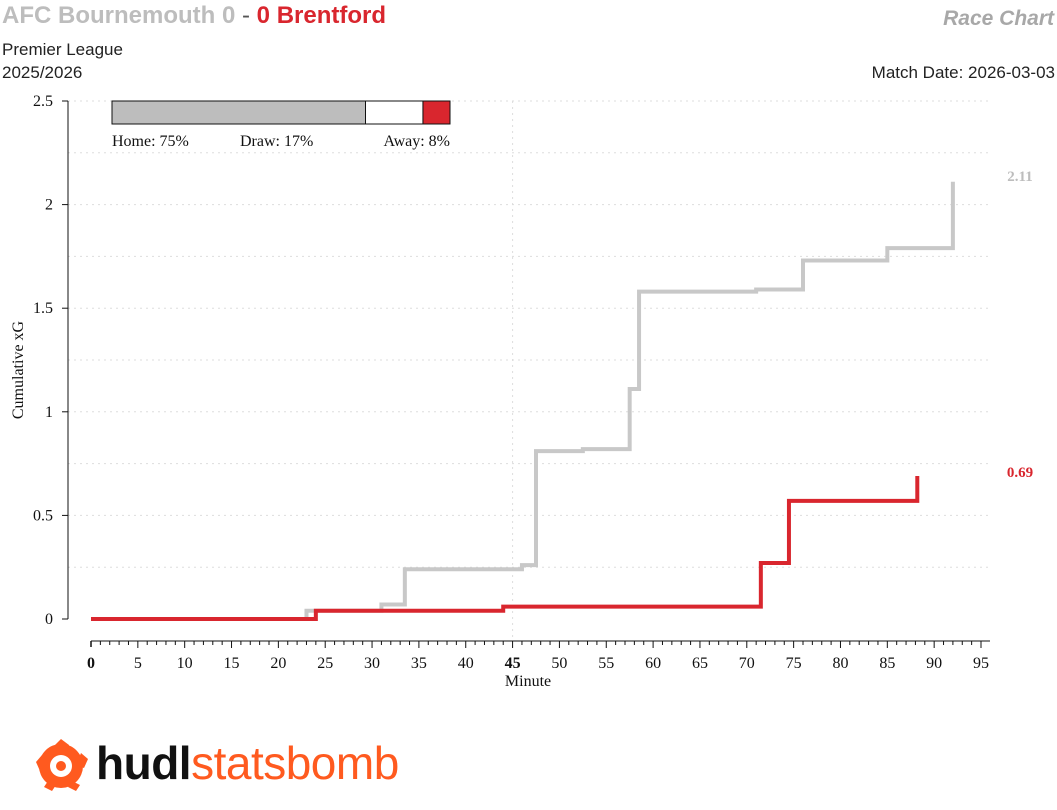 Image resolution: width=1057 pixels, height=810 pixels. Describe the element at coordinates (981, 663) in the screenshot. I see `x-tick-label: 95` at that location.